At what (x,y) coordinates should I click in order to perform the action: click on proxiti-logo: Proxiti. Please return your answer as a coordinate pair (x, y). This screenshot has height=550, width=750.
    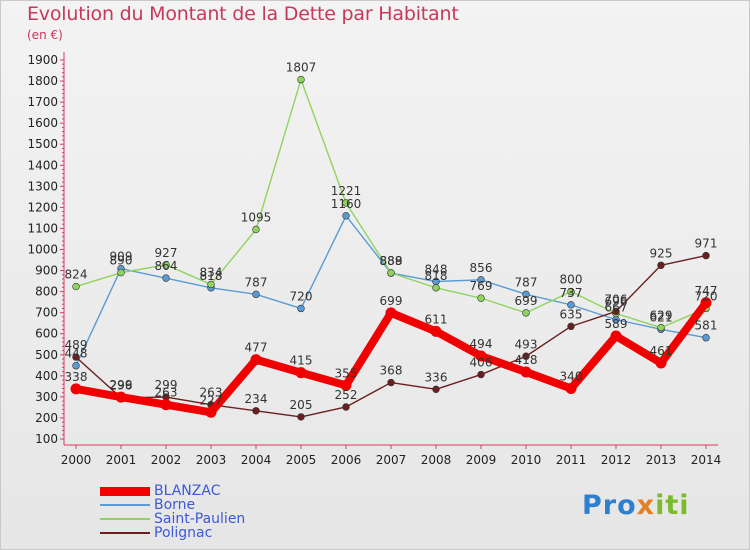
    Looking at the image, I should click on (636, 505).